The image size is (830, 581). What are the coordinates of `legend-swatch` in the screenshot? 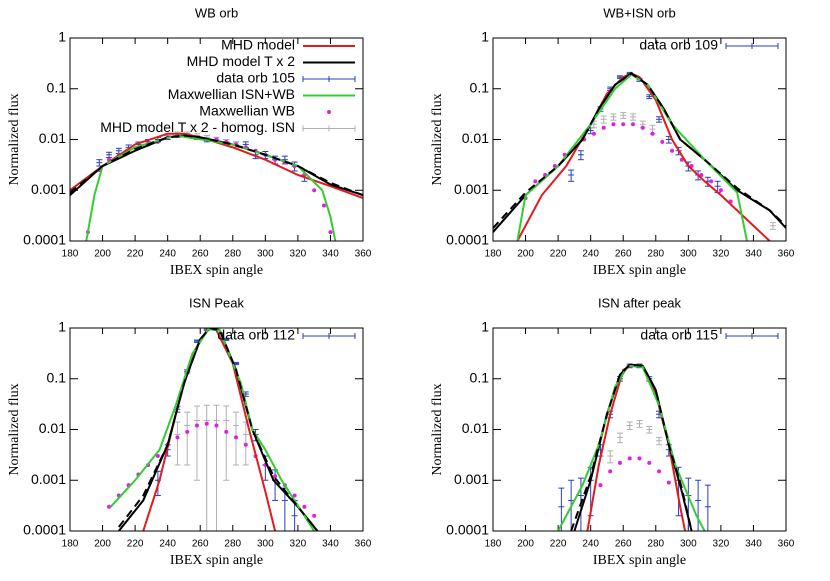 It's located at (329, 112).